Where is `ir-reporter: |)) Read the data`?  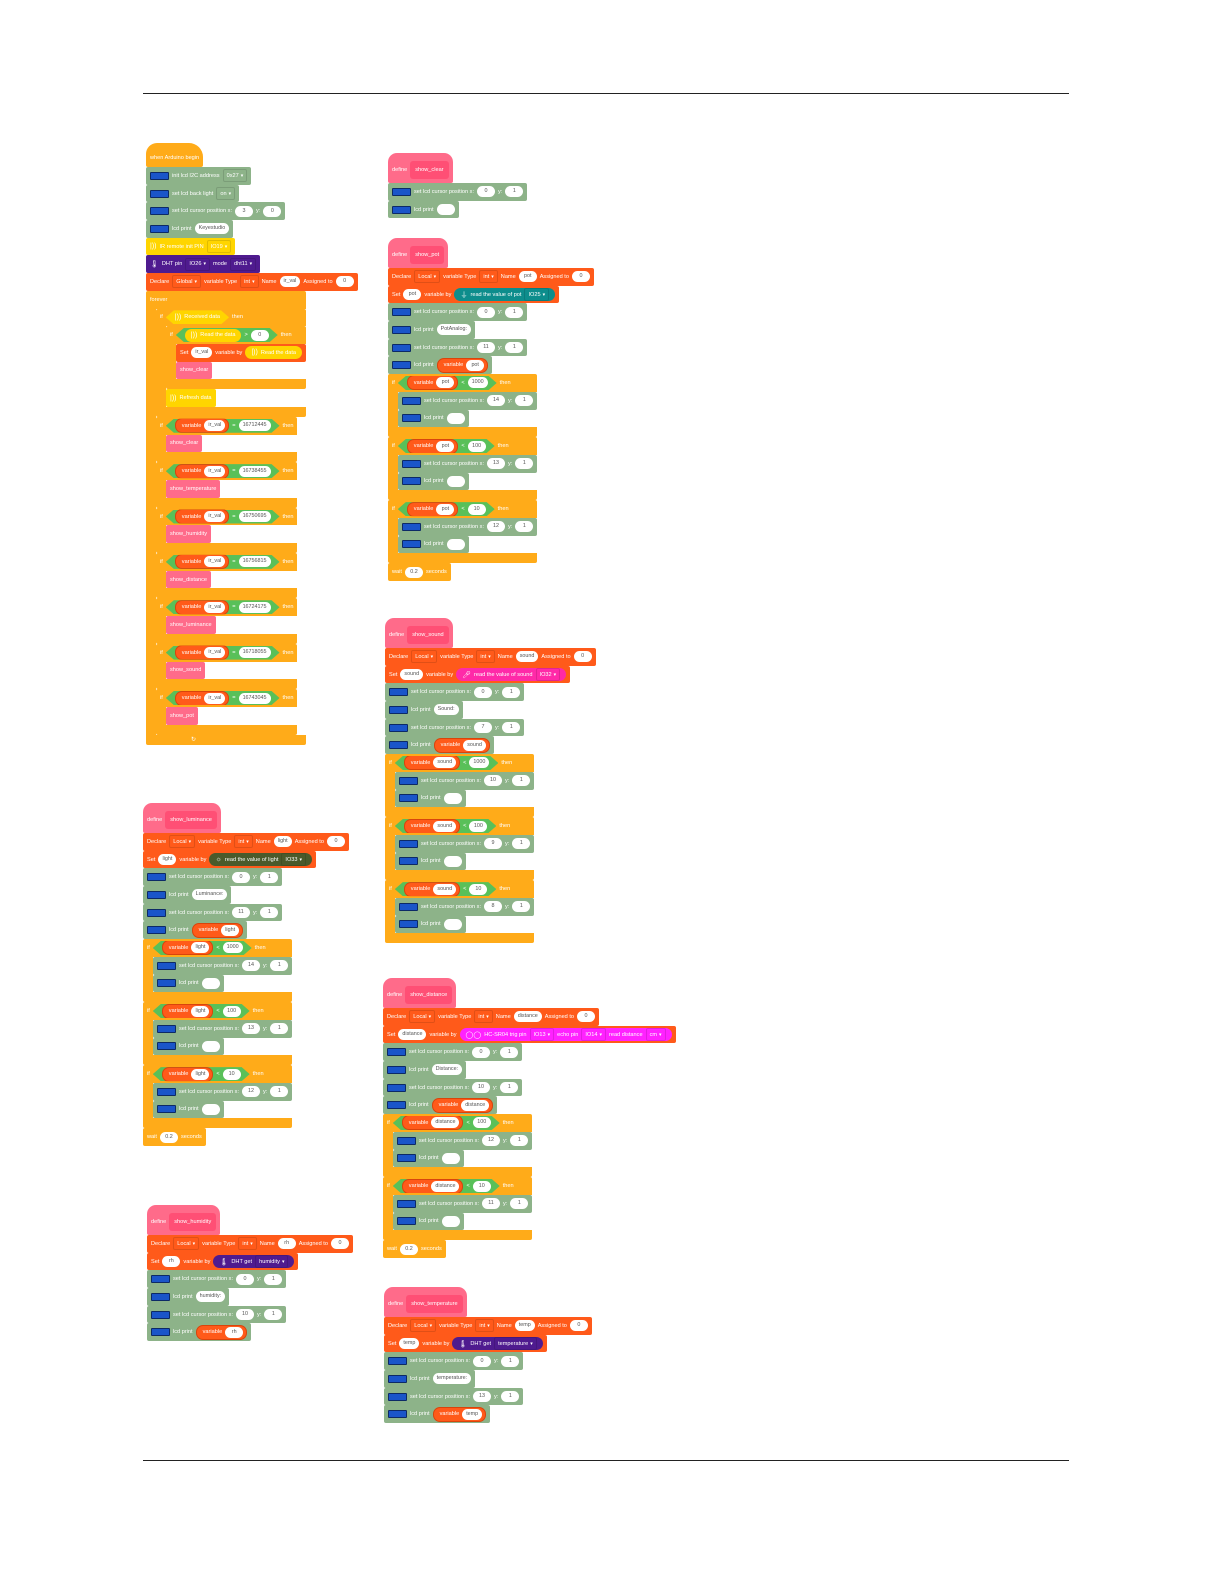 ir-reporter: |)) Read the data is located at coordinates (273, 353).